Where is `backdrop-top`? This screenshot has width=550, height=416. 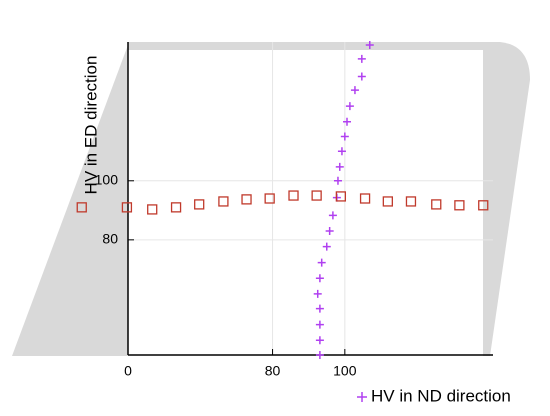 backdrop-top is located at coordinates (307, 46).